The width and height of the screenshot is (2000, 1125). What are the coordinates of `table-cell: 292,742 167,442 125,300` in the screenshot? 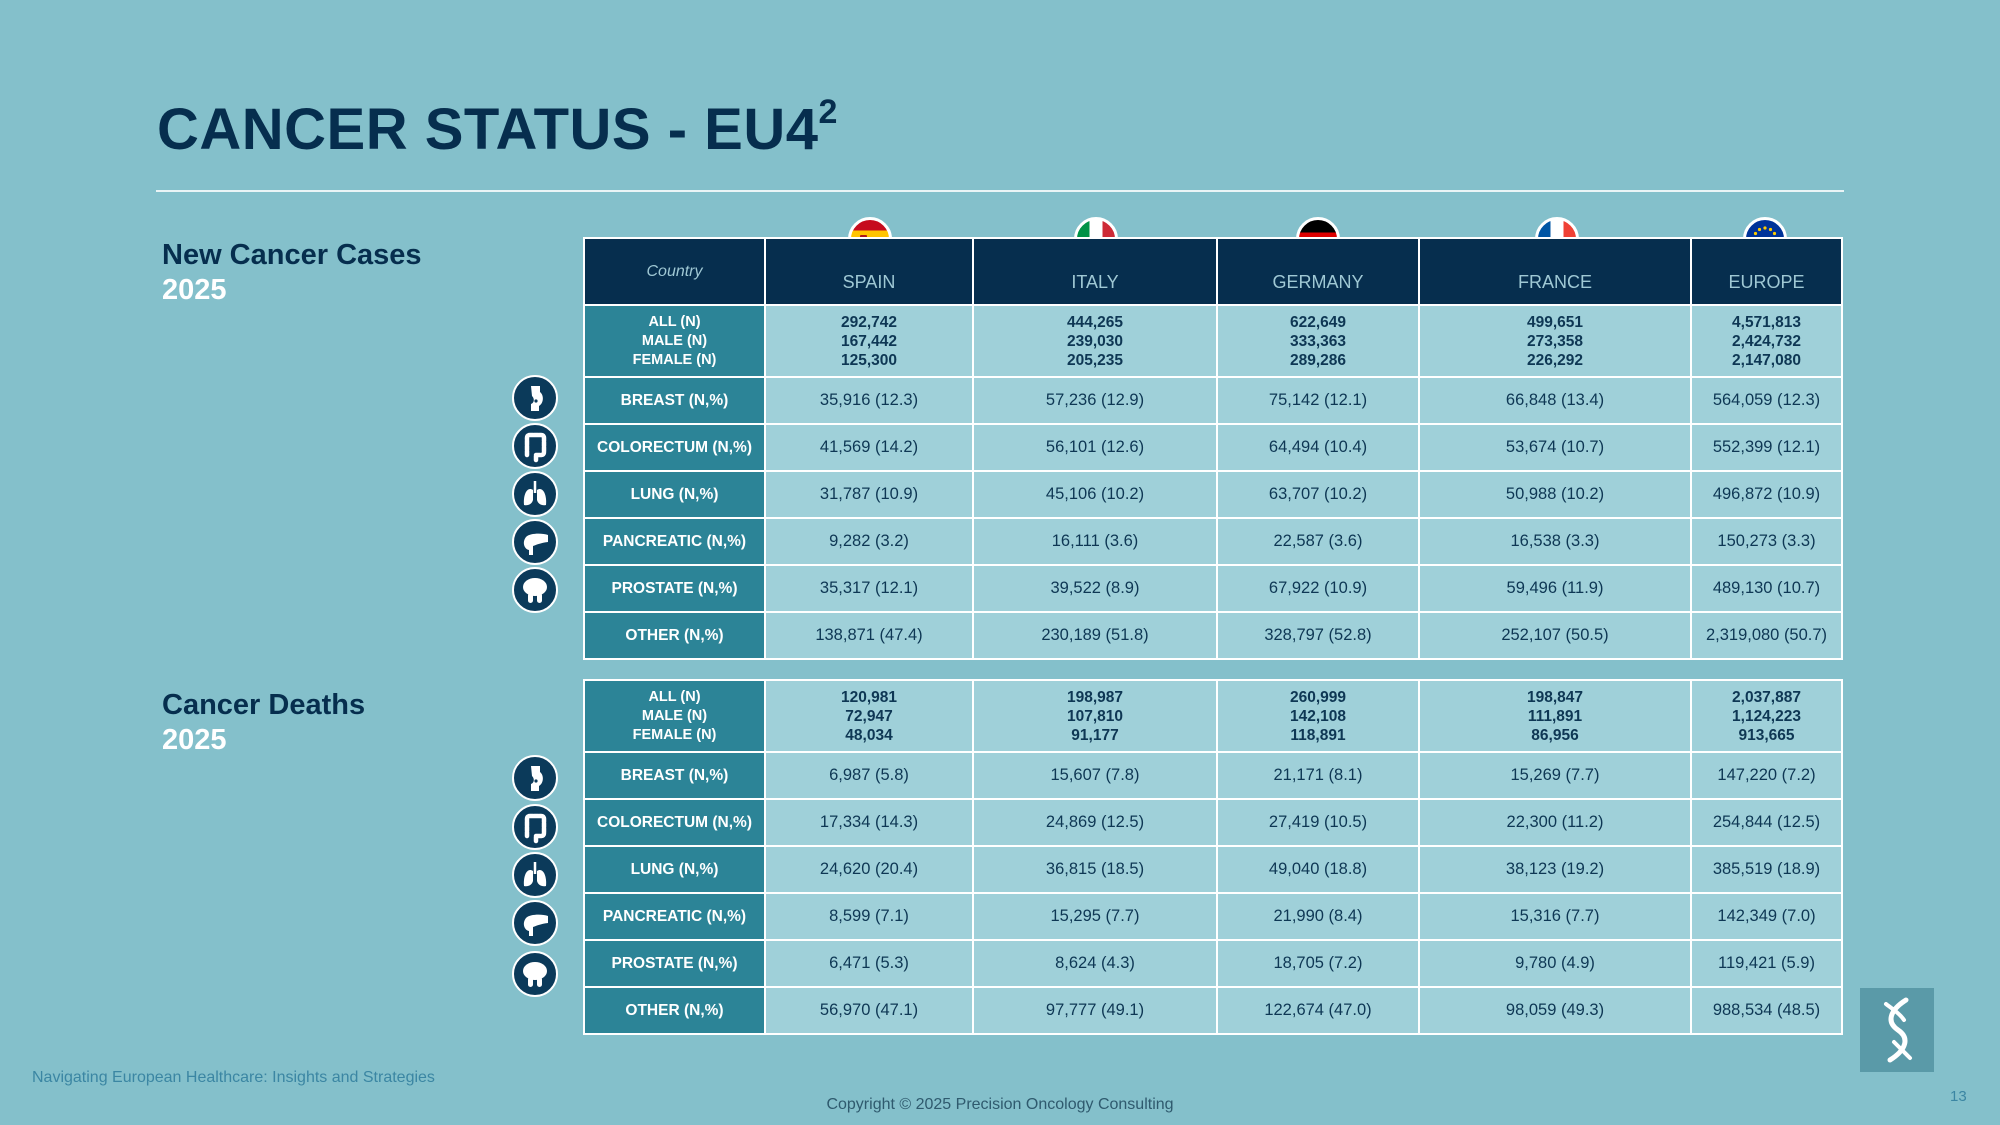 It's located at (869, 341).